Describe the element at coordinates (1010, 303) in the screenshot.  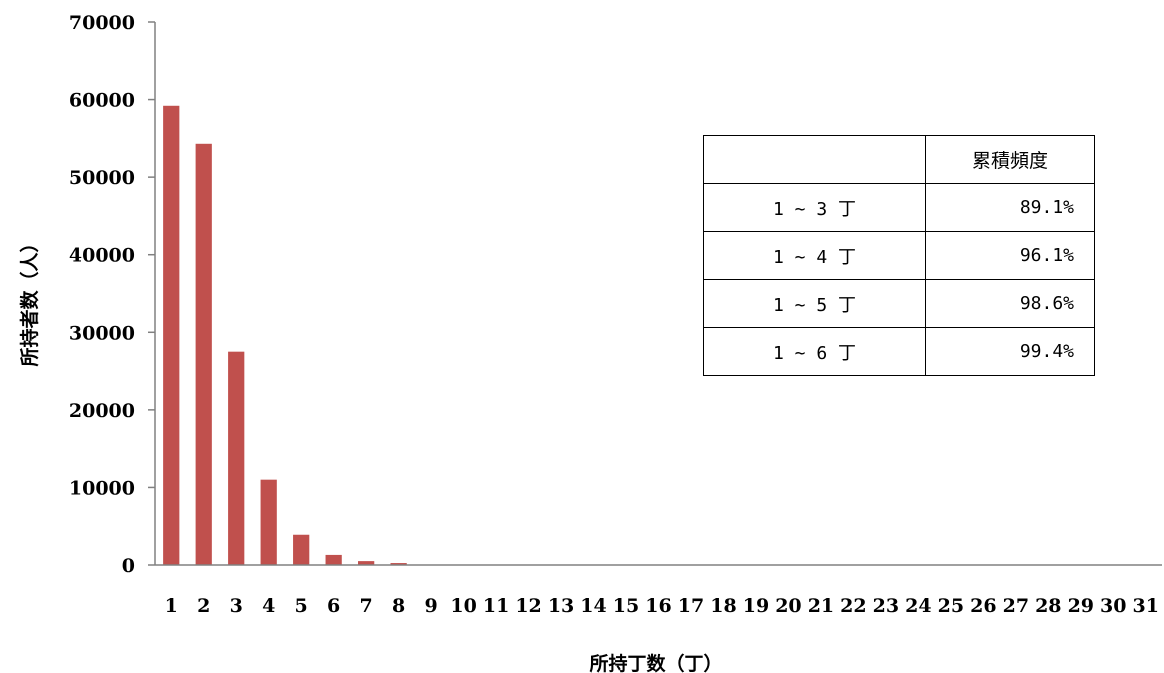
I see `table-cell-value: 98.6%` at that location.